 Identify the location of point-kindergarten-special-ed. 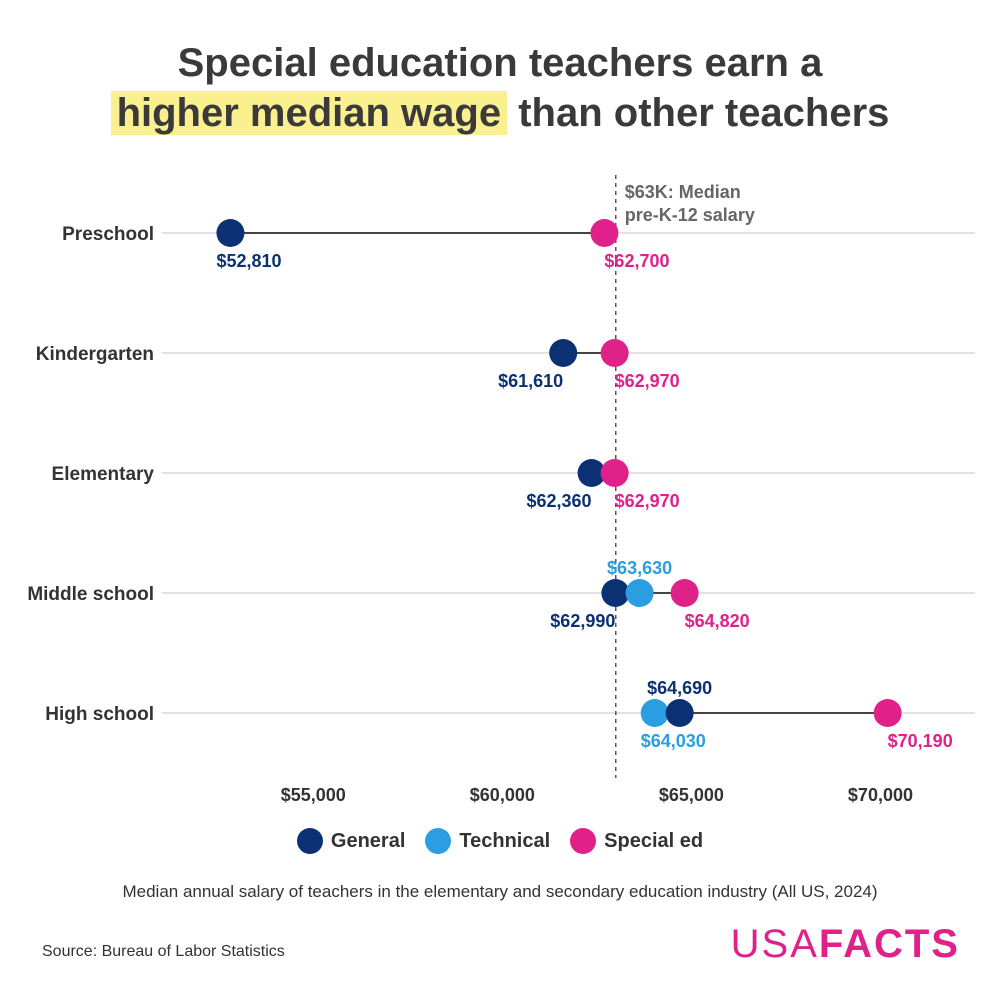
(614, 353).